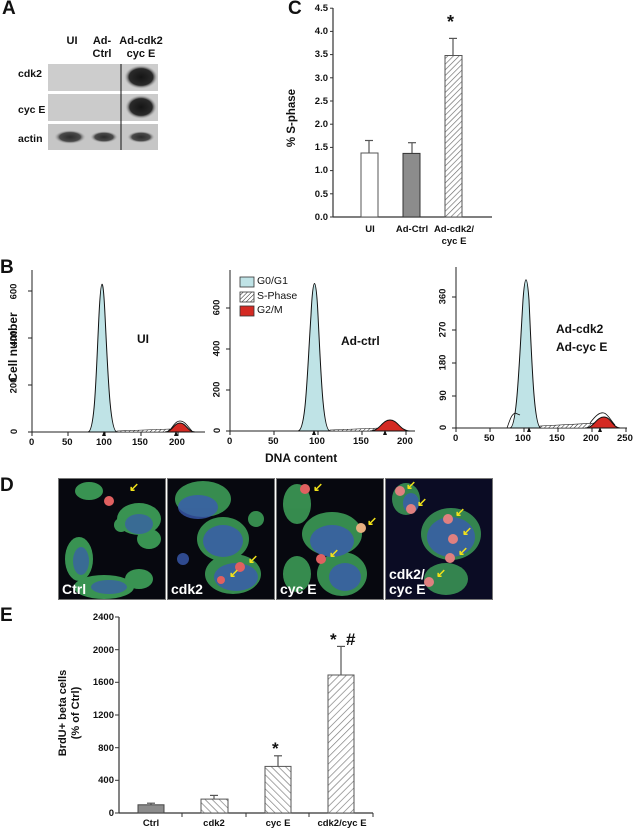 This screenshot has height=830, width=640. What do you see at coordinates (151, 823) in the screenshot?
I see `e-x-label-ctrl: Ctrl` at bounding box center [151, 823].